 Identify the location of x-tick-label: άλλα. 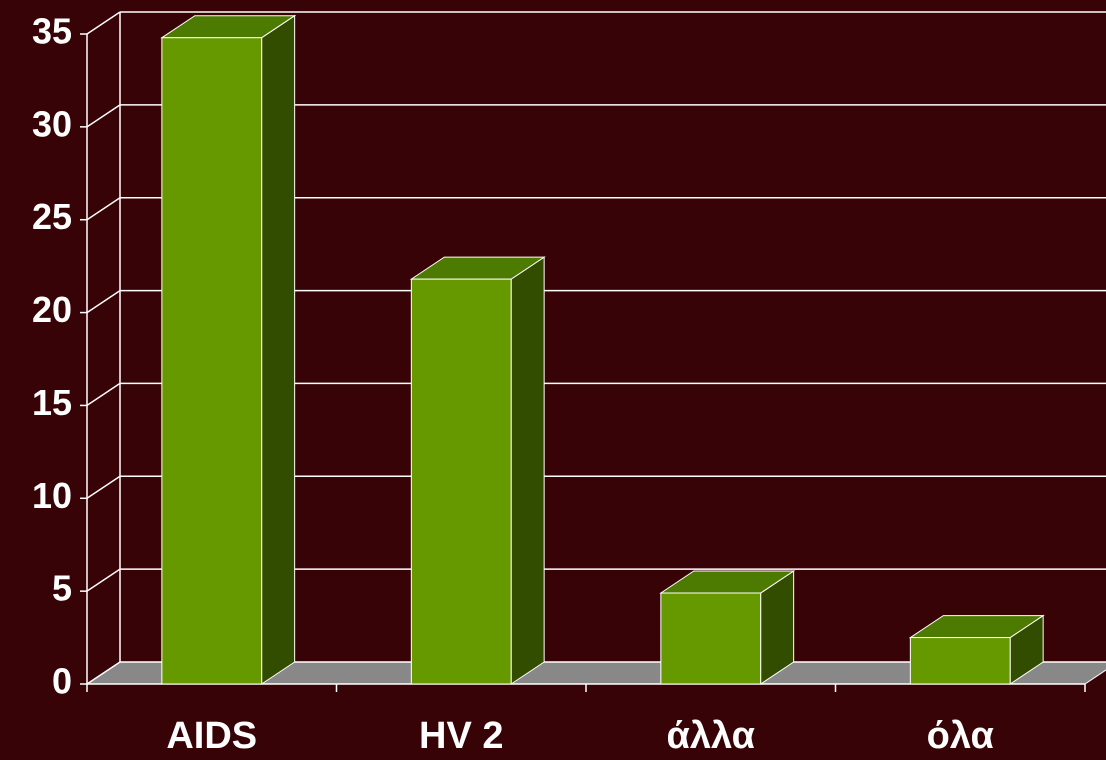
(710, 736).